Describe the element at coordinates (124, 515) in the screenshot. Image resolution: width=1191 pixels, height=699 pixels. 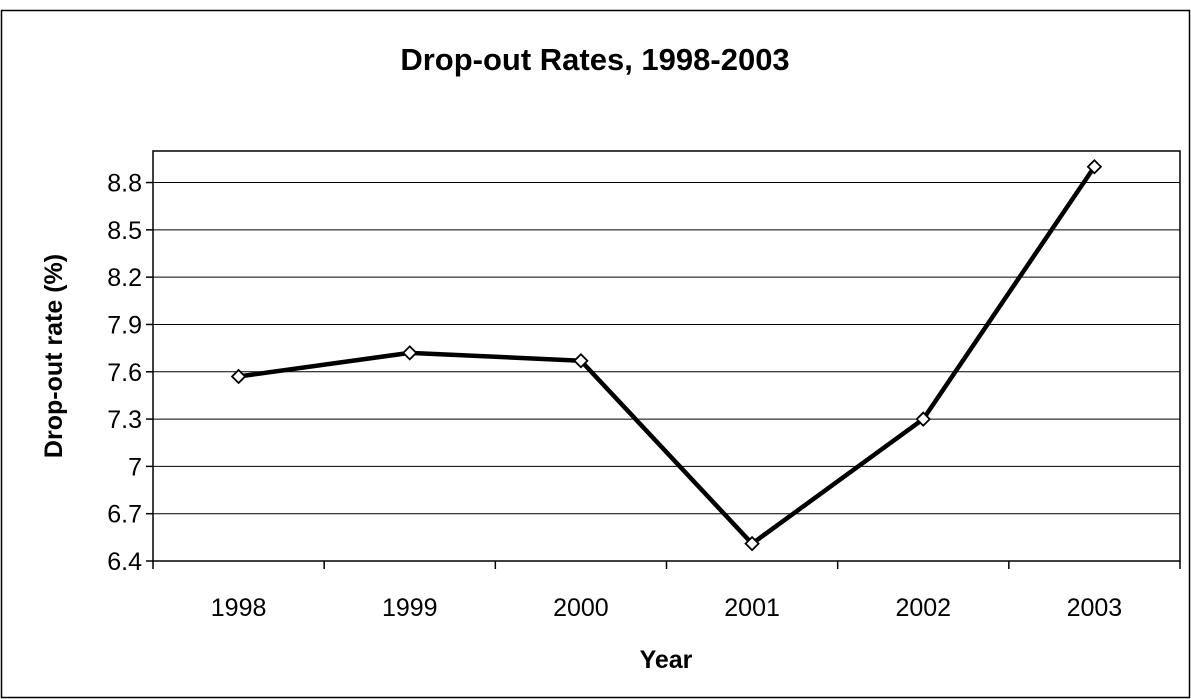
I see `y-tick-label: 6.7` at that location.